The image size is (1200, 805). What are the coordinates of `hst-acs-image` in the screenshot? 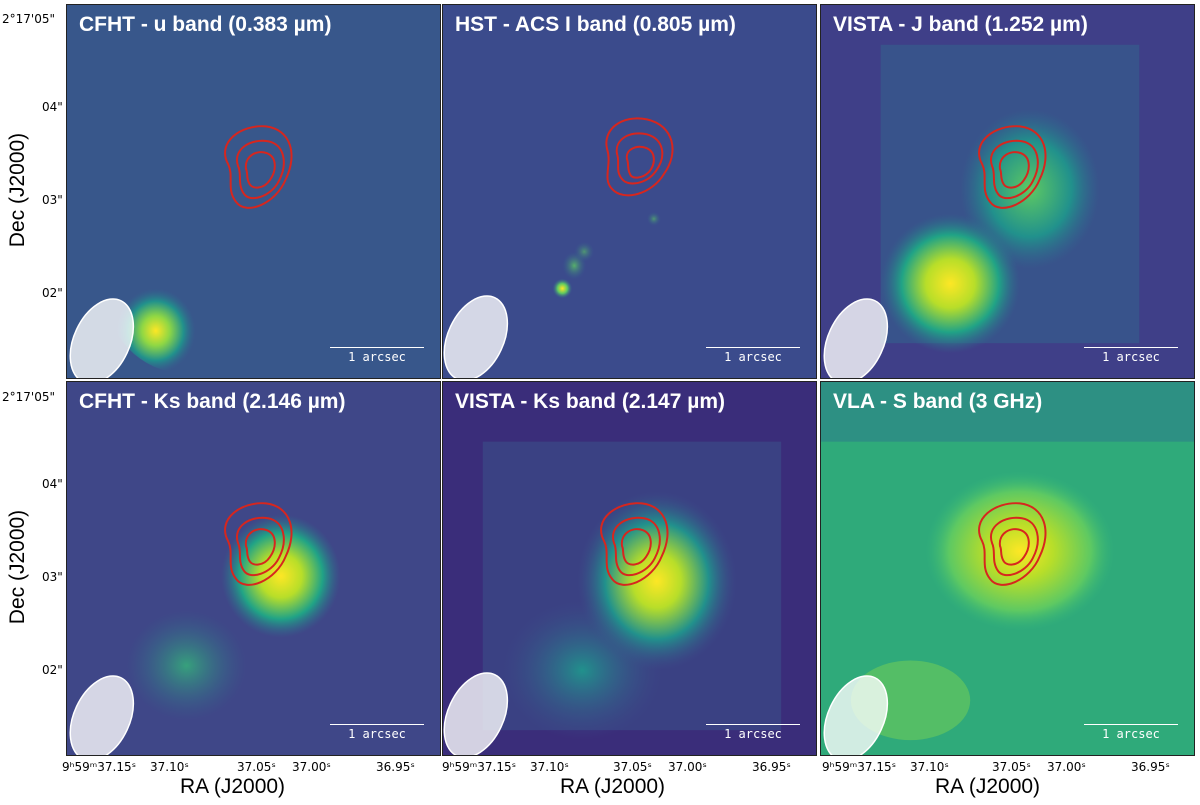 It's located at (629, 191).